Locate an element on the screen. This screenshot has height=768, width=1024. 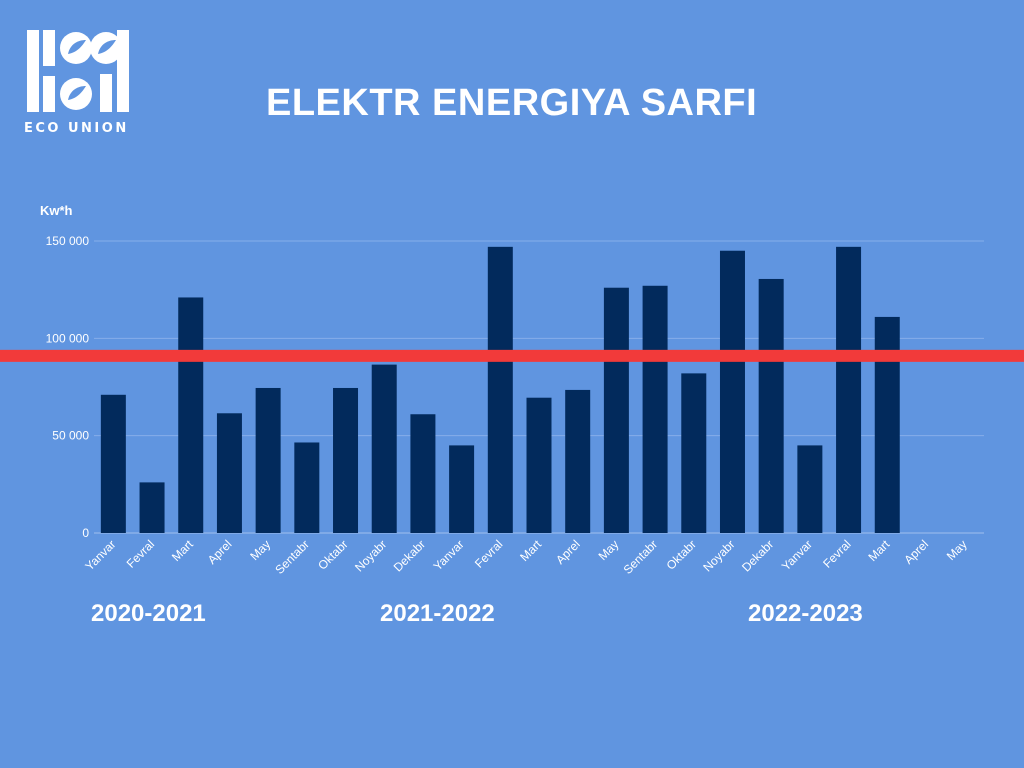
reference-line is located at coordinates (512, 355).